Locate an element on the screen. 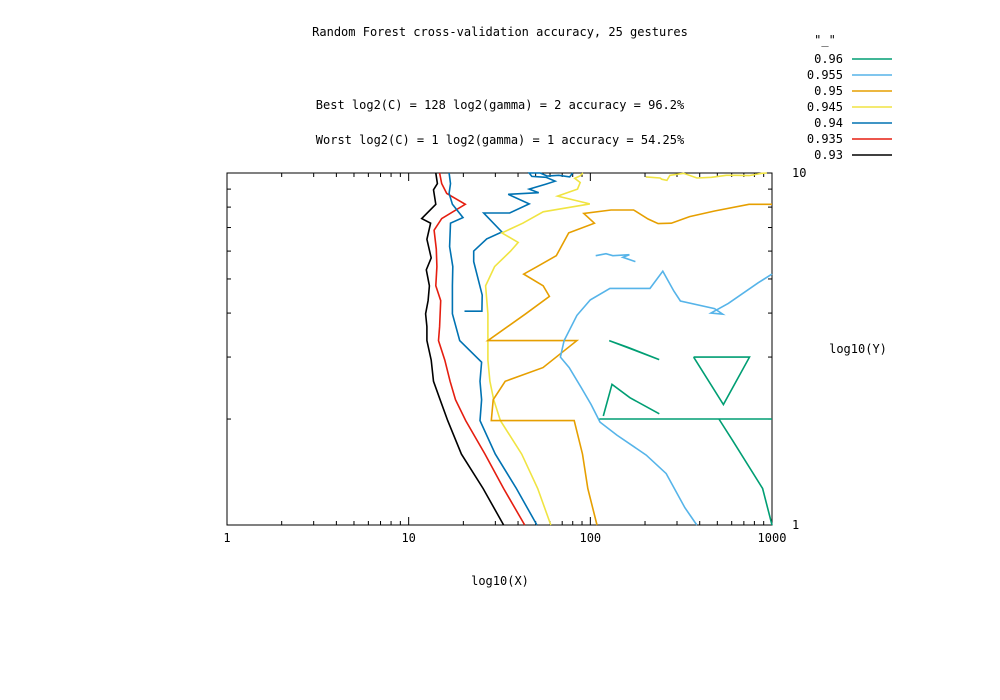 The height and width of the screenshot is (700, 1000). y-tick-label: 1 is located at coordinates (795, 525).